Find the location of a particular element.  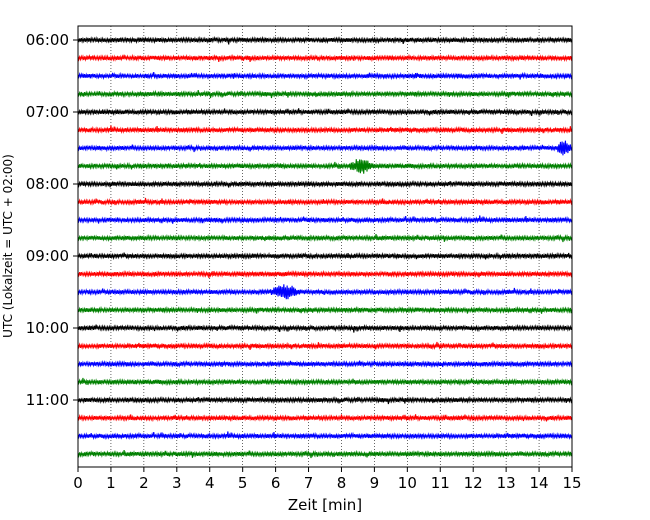

x-tick-label: 14 is located at coordinates (539, 483).